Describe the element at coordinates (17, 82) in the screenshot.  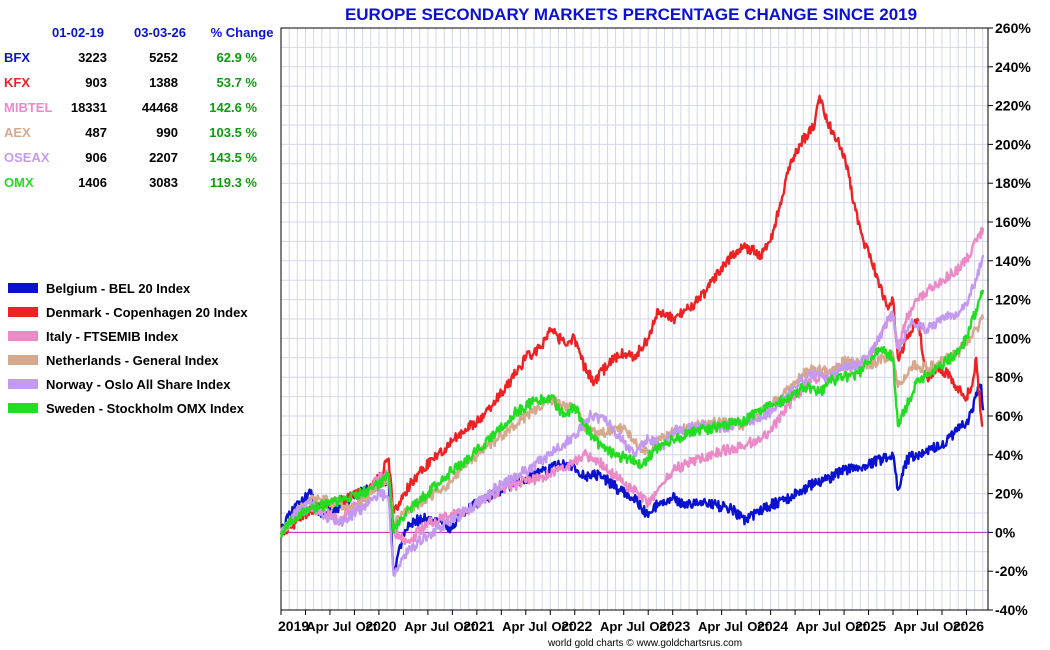
I see `table-code: KFX` at that location.